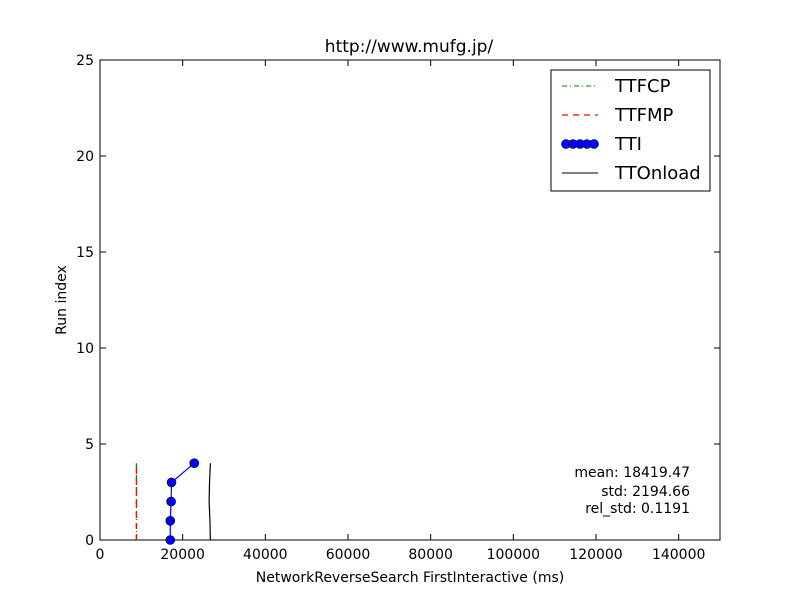  I want to click on x-tick-label: 20000, so click(182, 555).